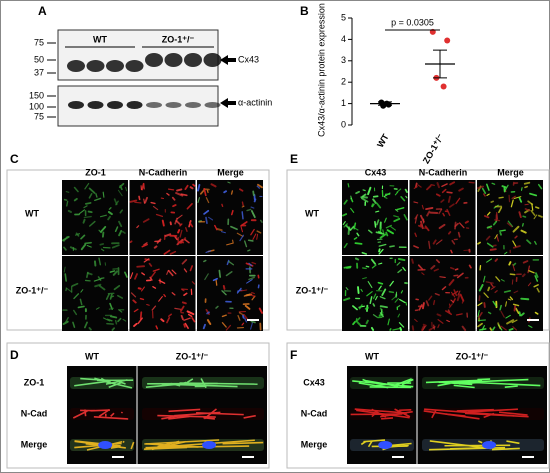 Image resolution: width=550 pixels, height=473 pixels. I want to click on micrograph, so click(162, 217).